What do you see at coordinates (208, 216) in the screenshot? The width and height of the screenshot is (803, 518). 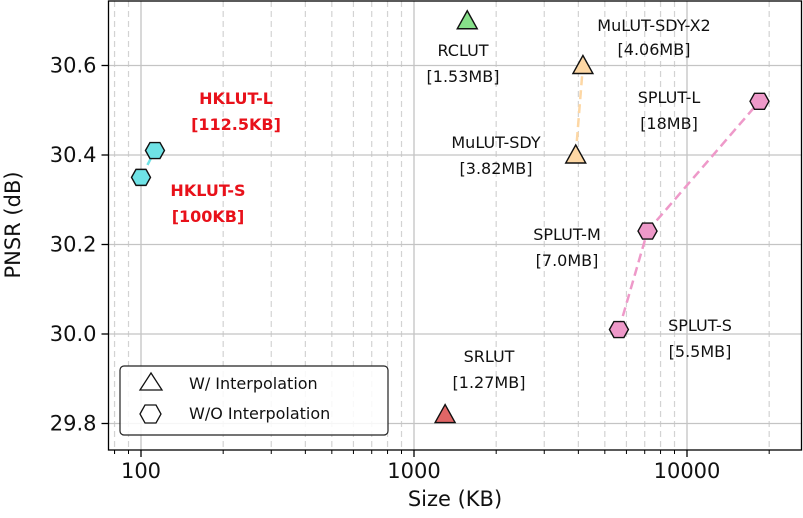 I see `point-size-label: [100KB]` at bounding box center [208, 216].